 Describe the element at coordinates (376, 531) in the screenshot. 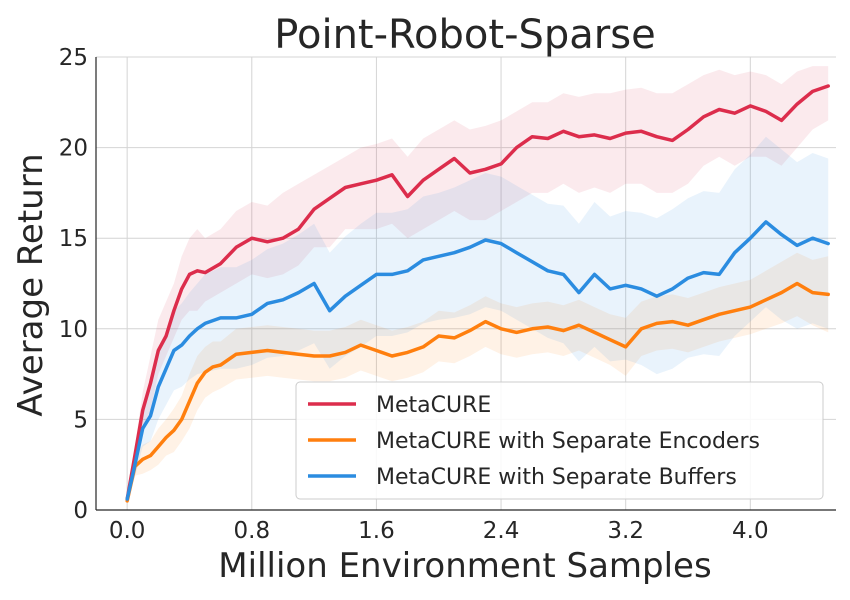

I see `x-tick-label: 1.6` at that location.